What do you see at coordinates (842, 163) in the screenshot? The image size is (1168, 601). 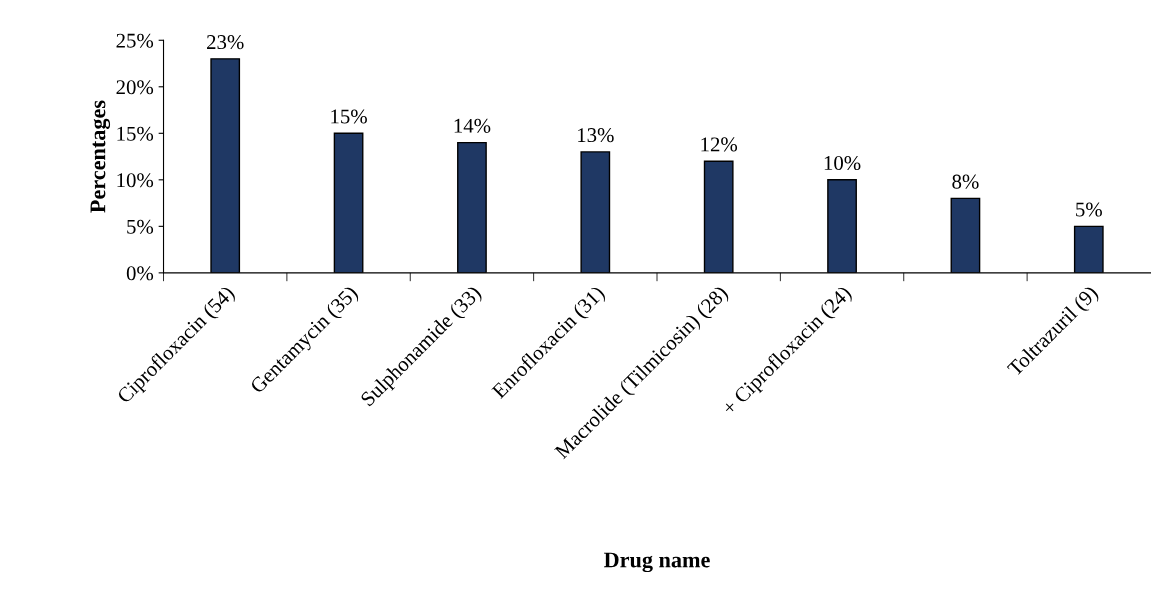 I see `data-label: 10%` at bounding box center [842, 163].